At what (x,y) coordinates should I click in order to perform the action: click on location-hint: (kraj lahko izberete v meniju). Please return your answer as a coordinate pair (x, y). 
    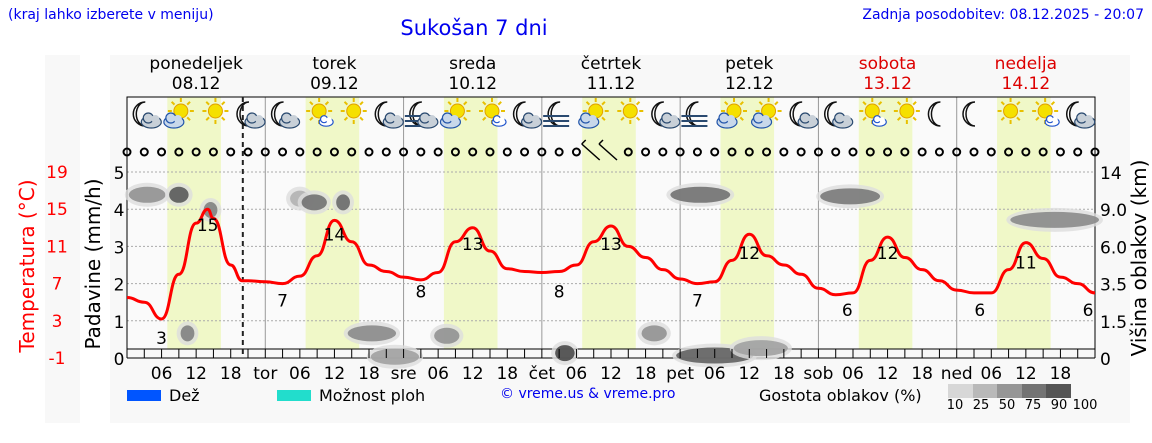
    Looking at the image, I should click on (111, 15).